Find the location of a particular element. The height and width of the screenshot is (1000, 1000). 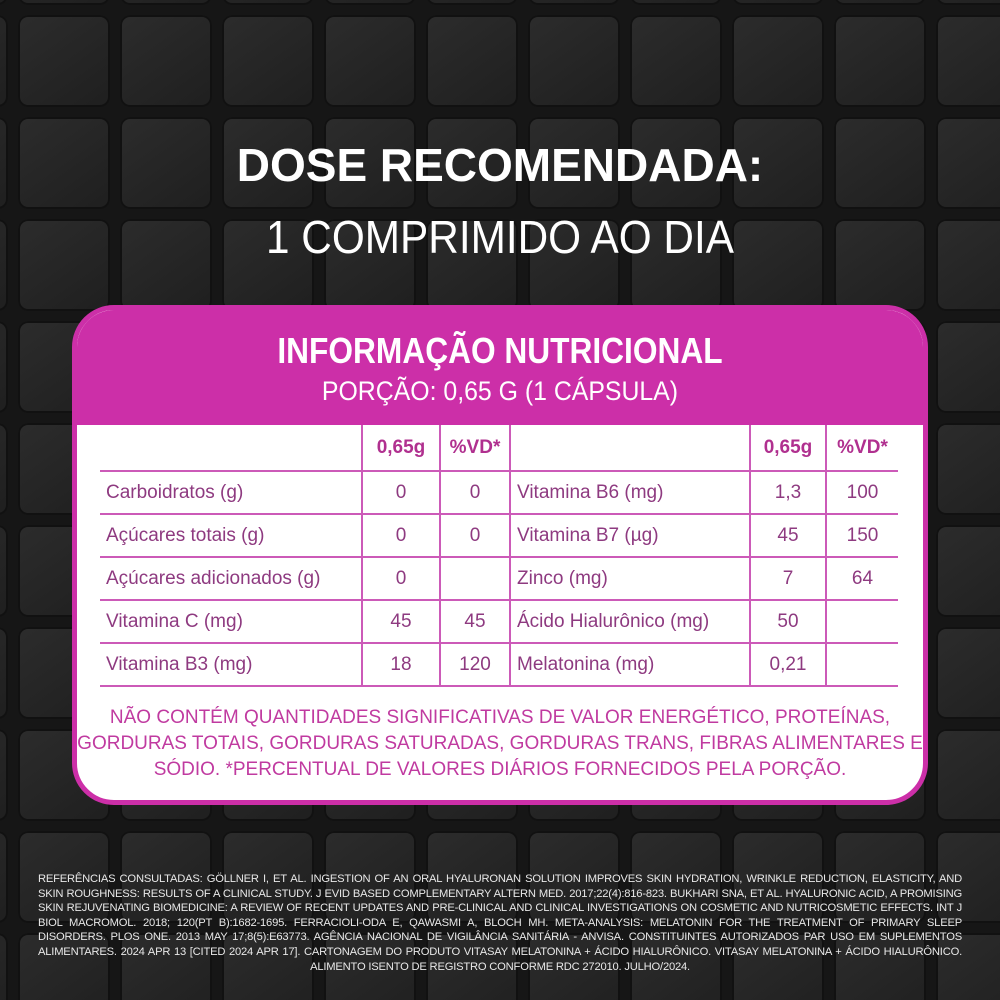

nutrient-name: Vitamina B3 (mg) is located at coordinates (231, 665).